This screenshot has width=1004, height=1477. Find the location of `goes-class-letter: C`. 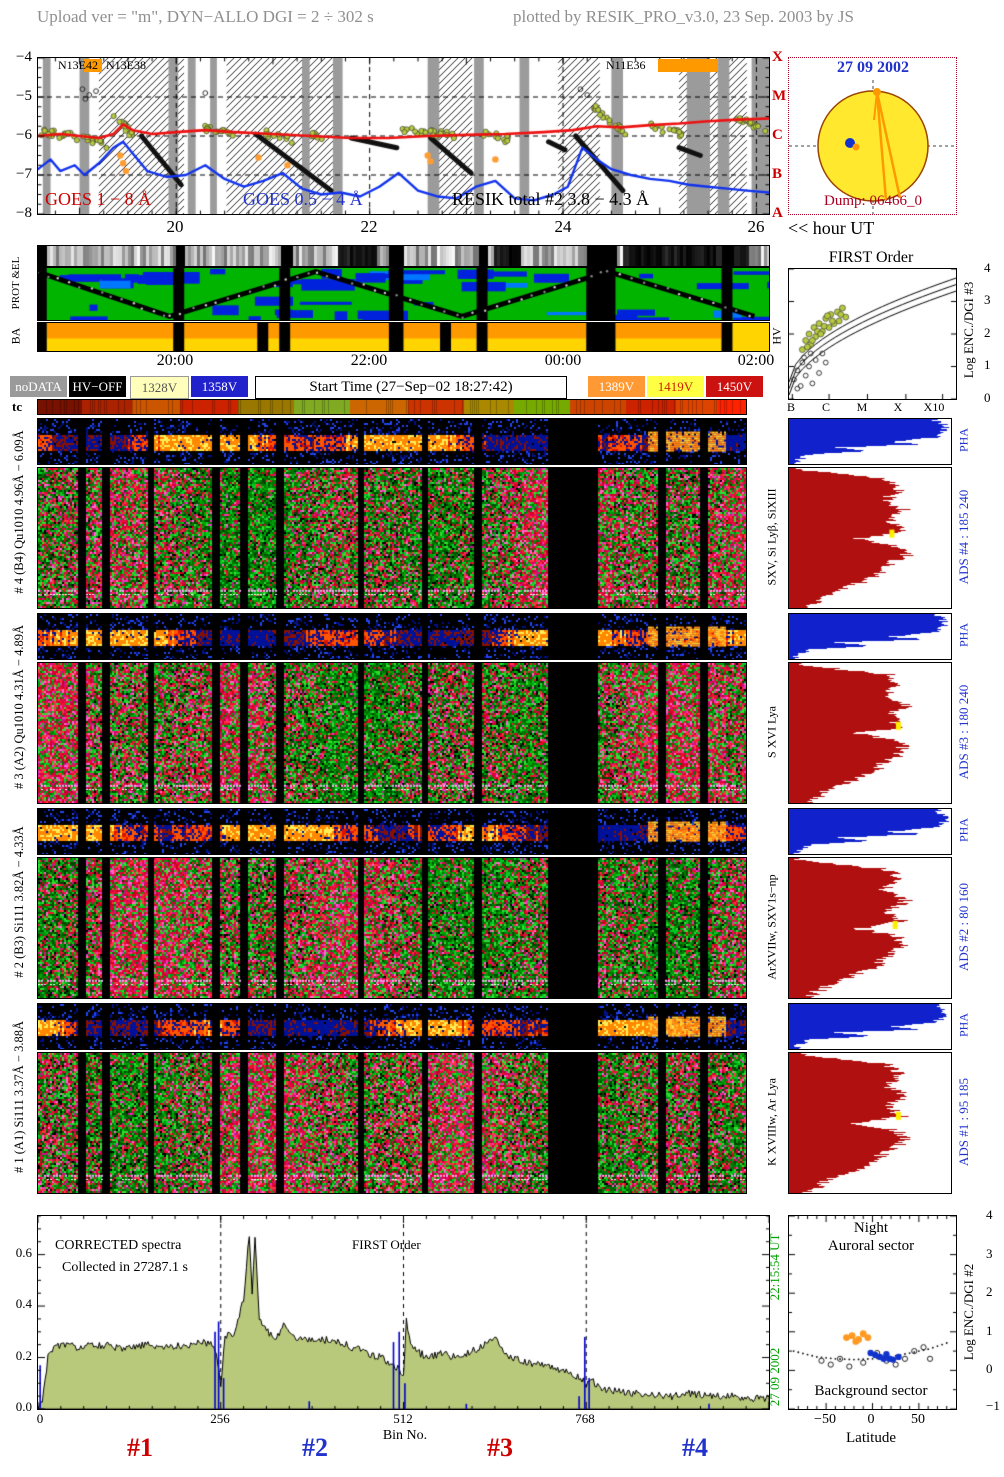

goes-class-letter: C is located at coordinates (777, 135).